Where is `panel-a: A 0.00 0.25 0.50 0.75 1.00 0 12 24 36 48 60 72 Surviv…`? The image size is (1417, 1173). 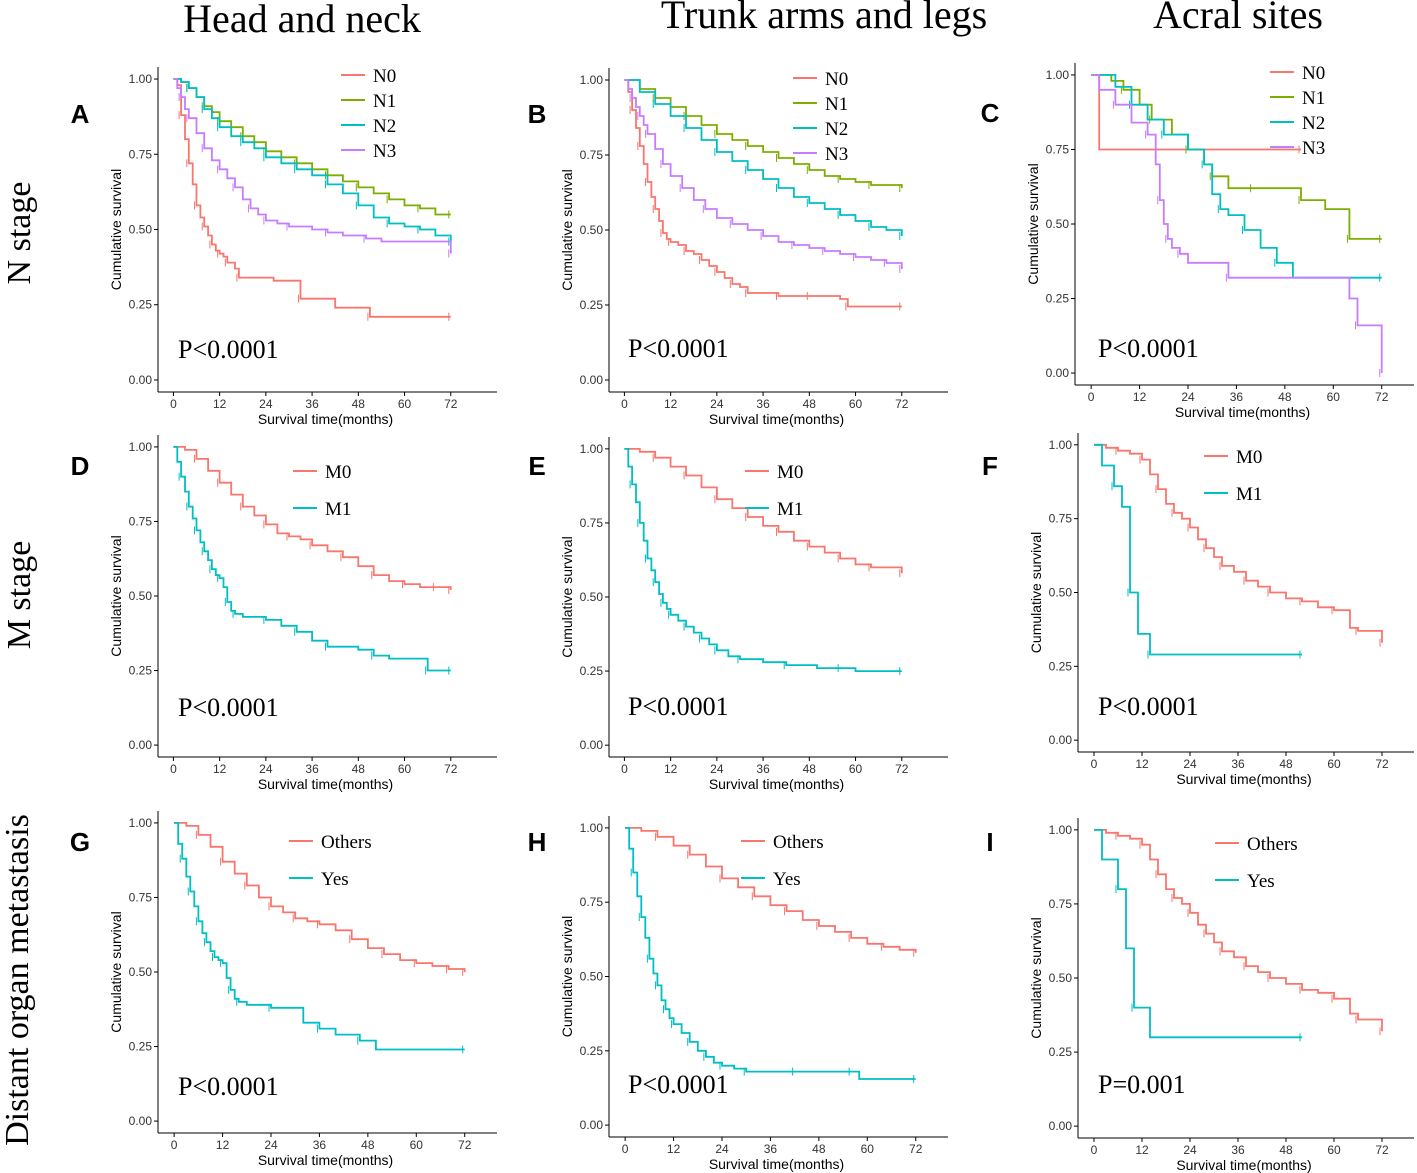
panel-a: A 0.00 0.25 0.50 0.75 1.00 0 12 24 36 48 60 72 Surviv… is located at coordinates (284, 246).